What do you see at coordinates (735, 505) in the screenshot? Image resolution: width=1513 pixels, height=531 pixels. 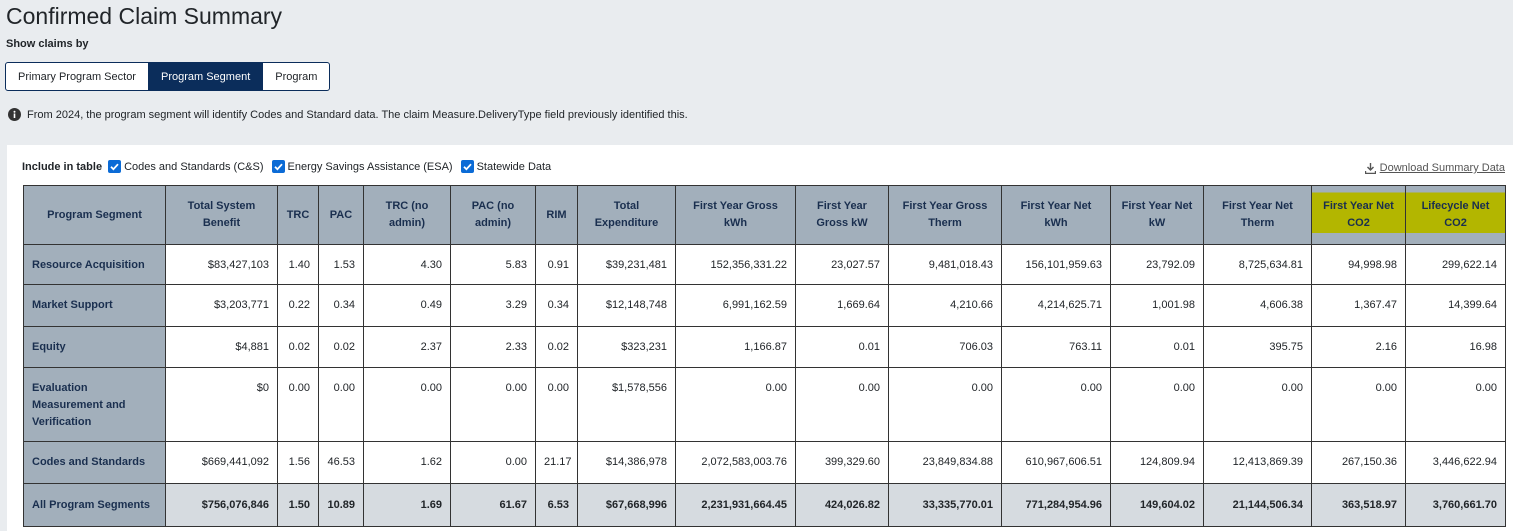 I see `cell: 2,231,931,664.45` at bounding box center [735, 505].